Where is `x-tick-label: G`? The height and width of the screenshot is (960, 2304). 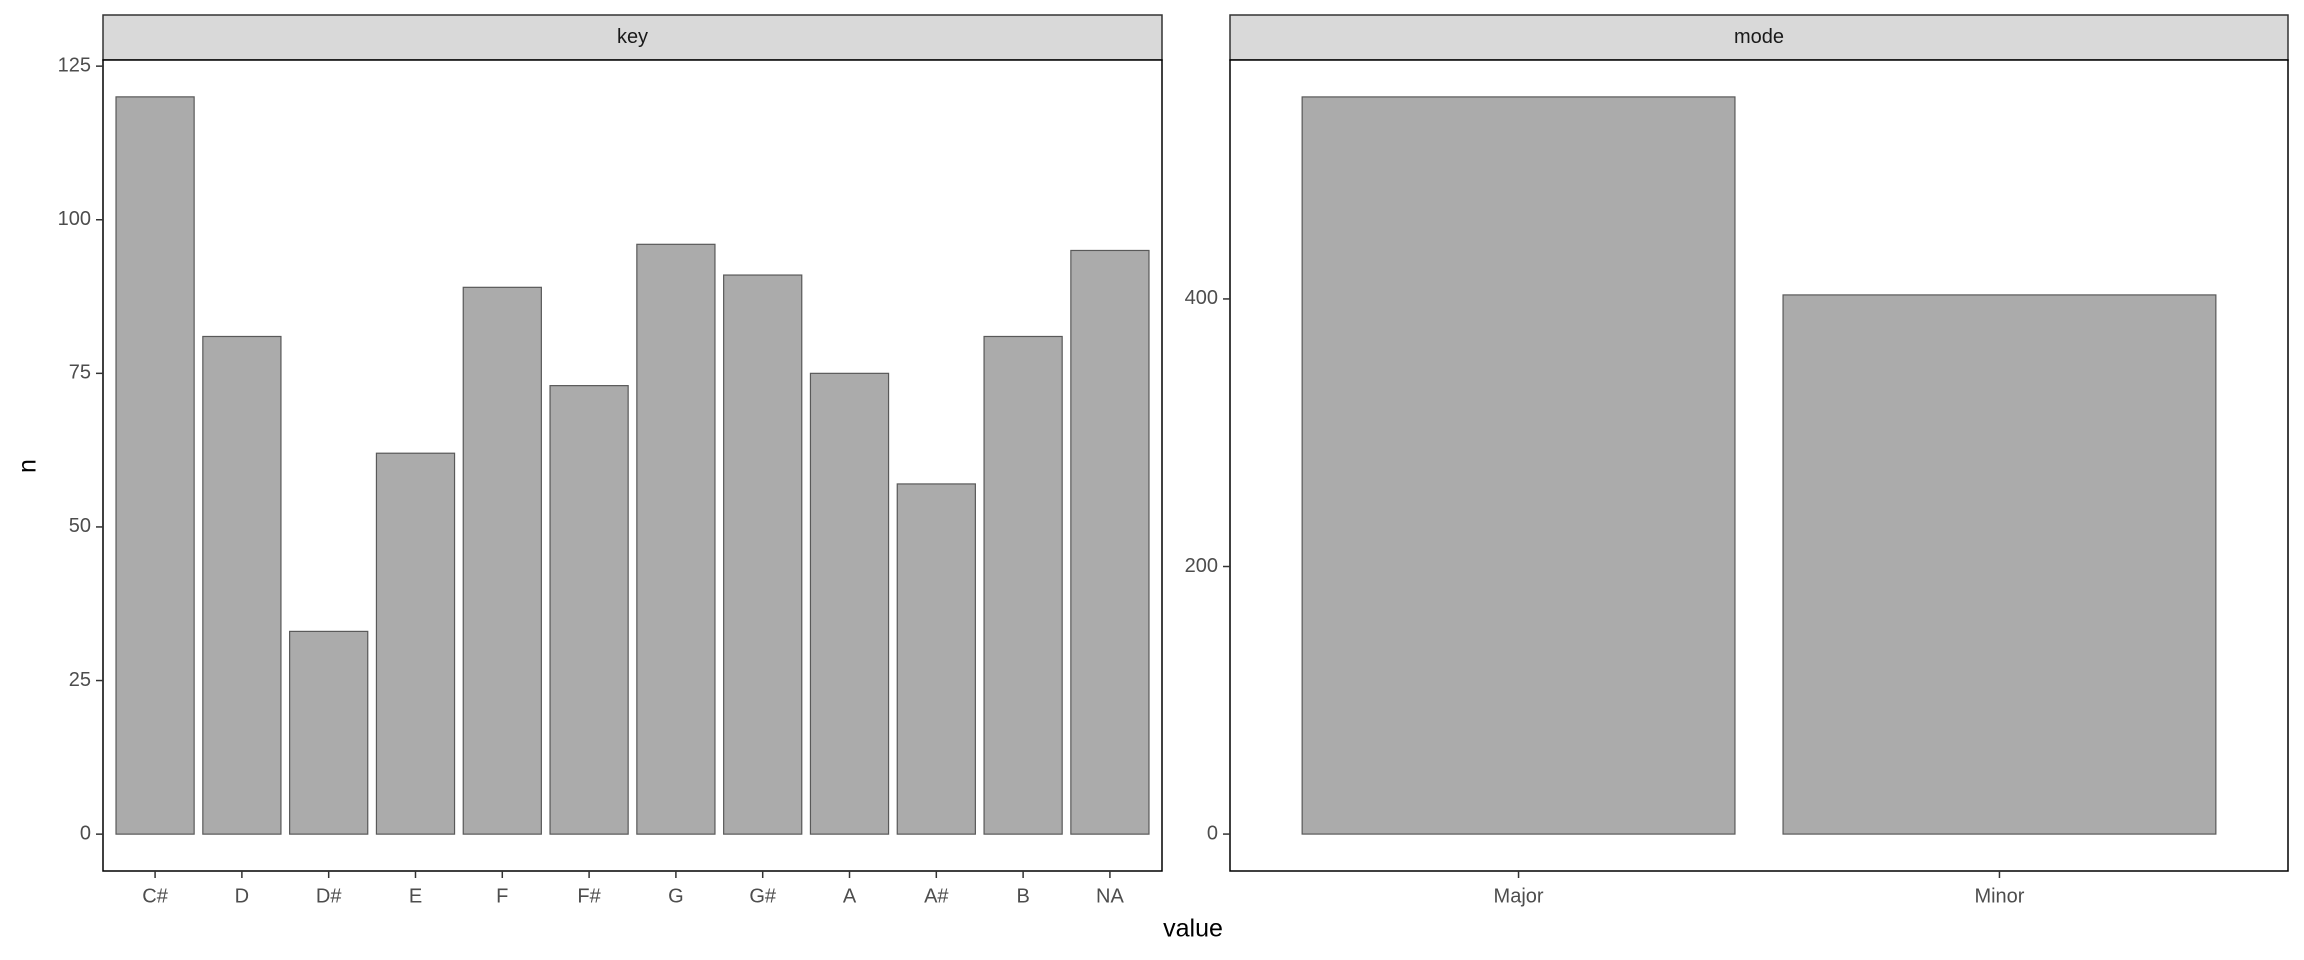 x-tick-label: G is located at coordinates (676, 896).